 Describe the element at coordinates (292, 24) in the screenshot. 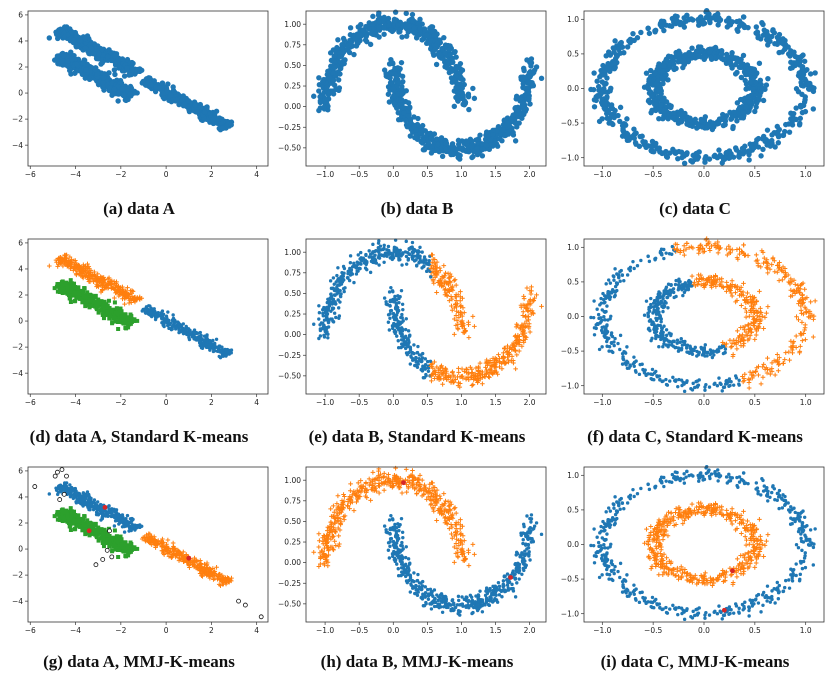

I see `y-tick-label: 1.00` at that location.